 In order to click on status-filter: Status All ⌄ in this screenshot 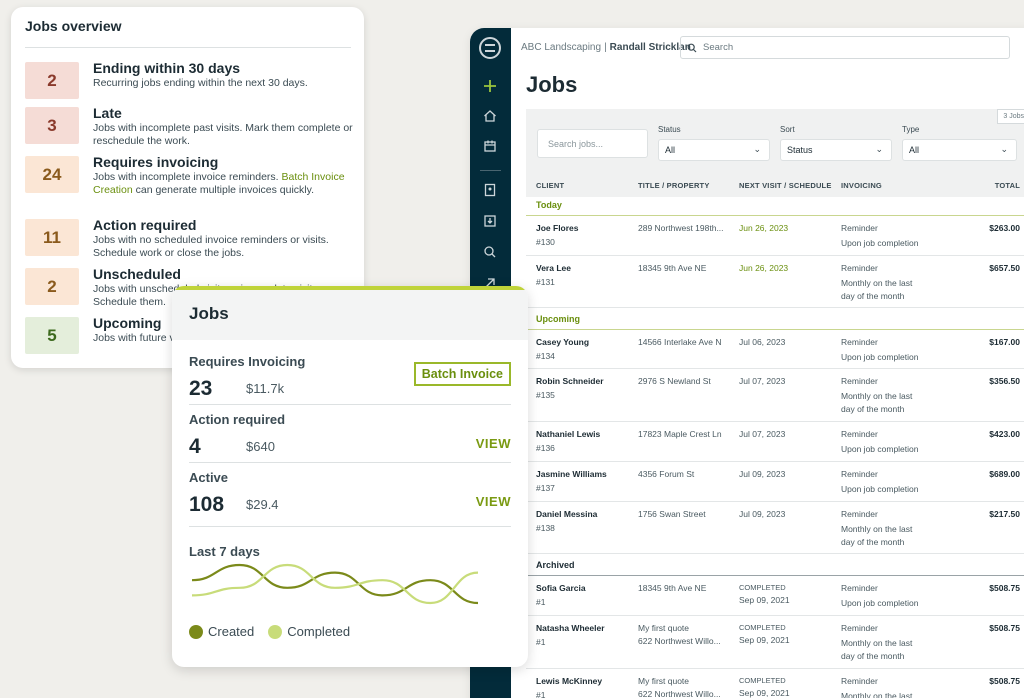, I will do `click(714, 143)`.